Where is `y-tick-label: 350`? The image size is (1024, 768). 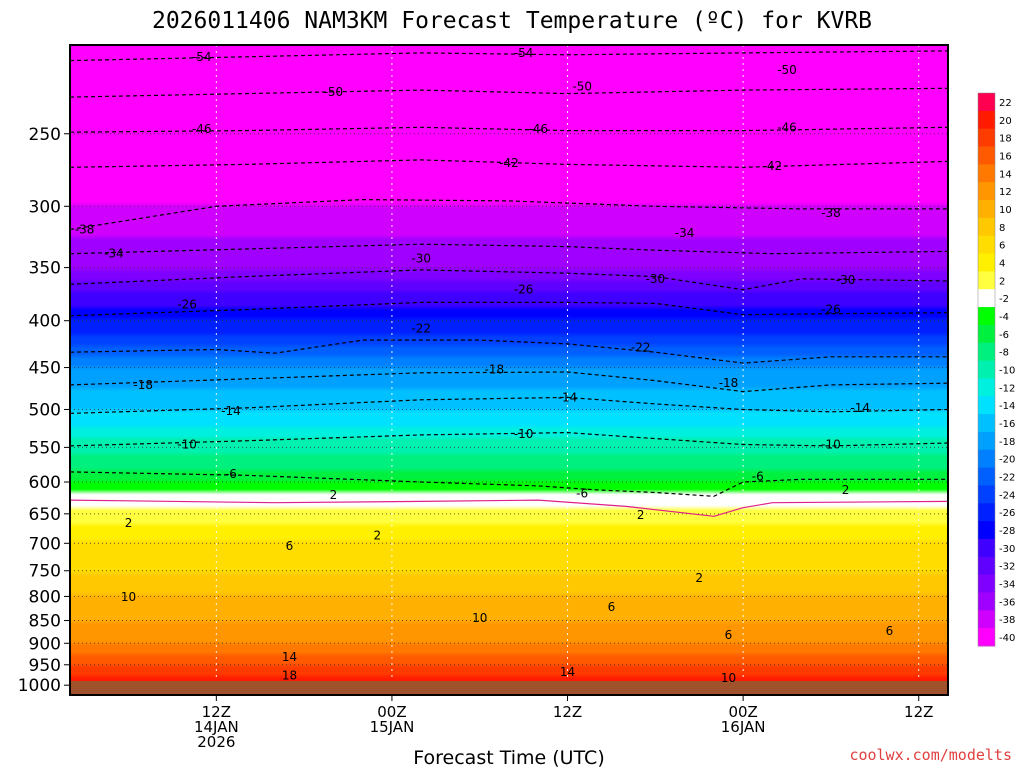 y-tick-label: 350 is located at coordinates (45, 269).